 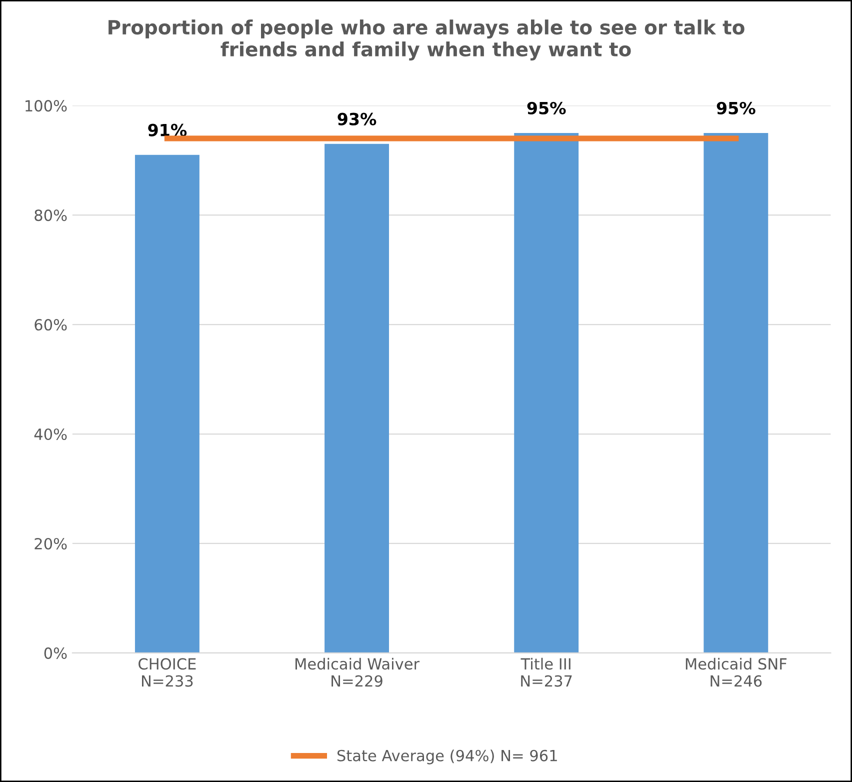 What do you see at coordinates (167, 672) in the screenshot?
I see `x-tick-label: CHOICE N=233` at bounding box center [167, 672].